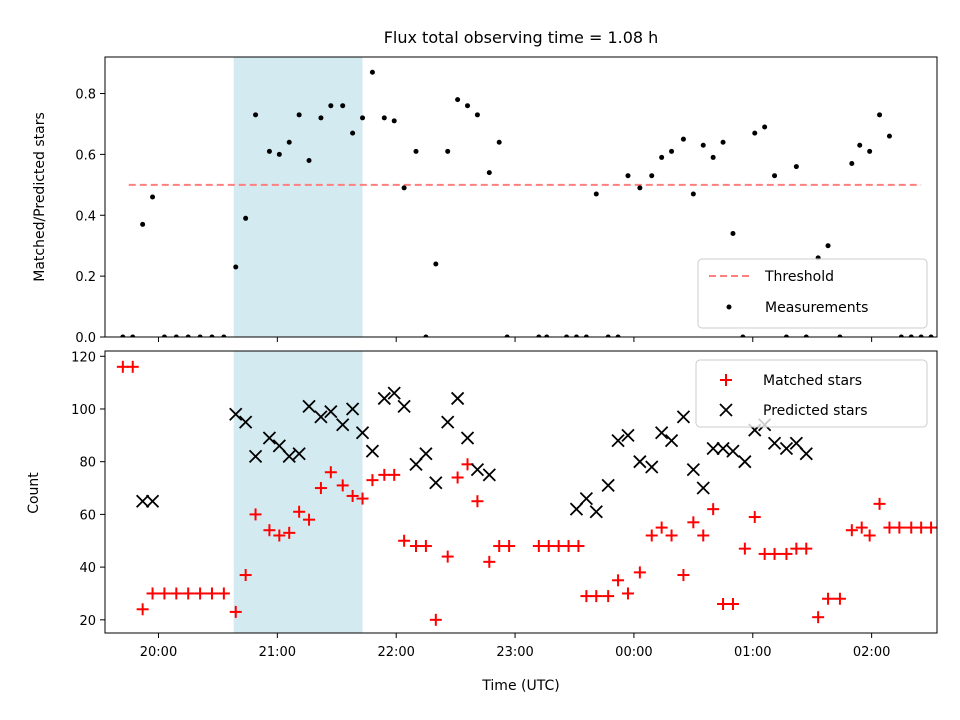  Describe the element at coordinates (277, 652) in the screenshot. I see `x-tick-label: 21:00` at that location.